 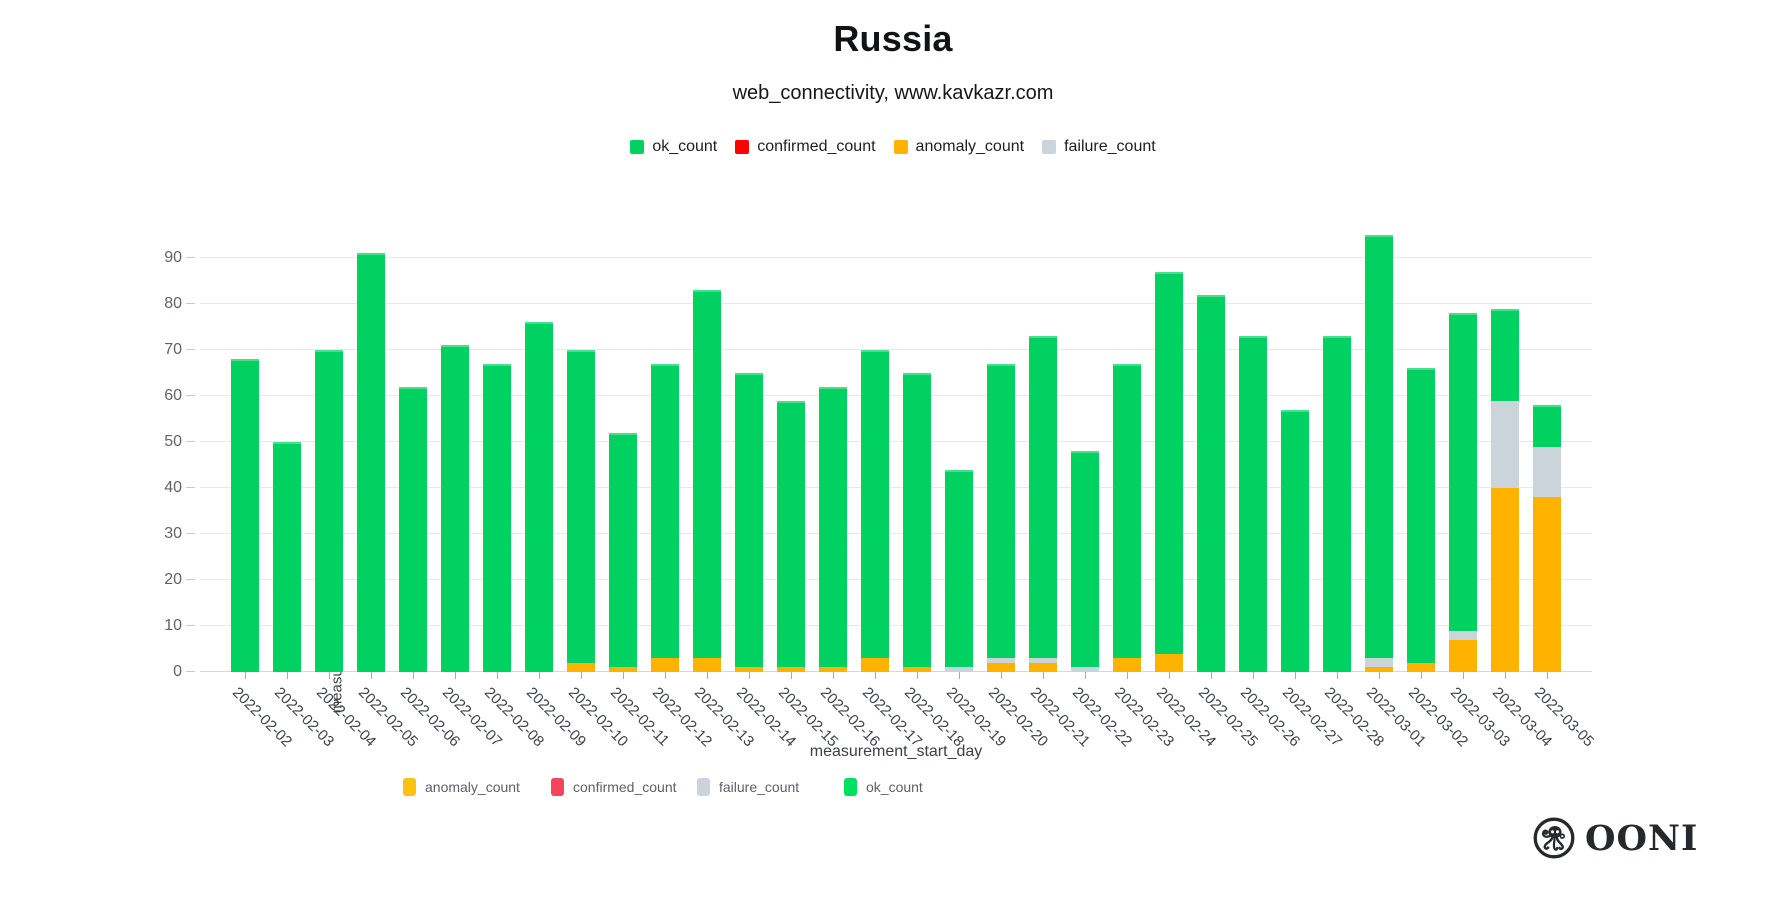 What do you see at coordinates (557, 787) in the screenshot?
I see `confirmed_count-swatch-icon` at bounding box center [557, 787].